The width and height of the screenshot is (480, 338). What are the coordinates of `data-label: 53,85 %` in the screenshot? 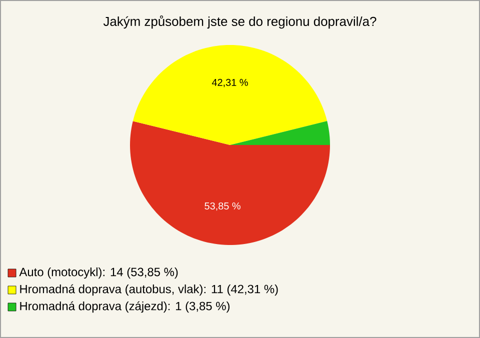 It's located at (222, 206).